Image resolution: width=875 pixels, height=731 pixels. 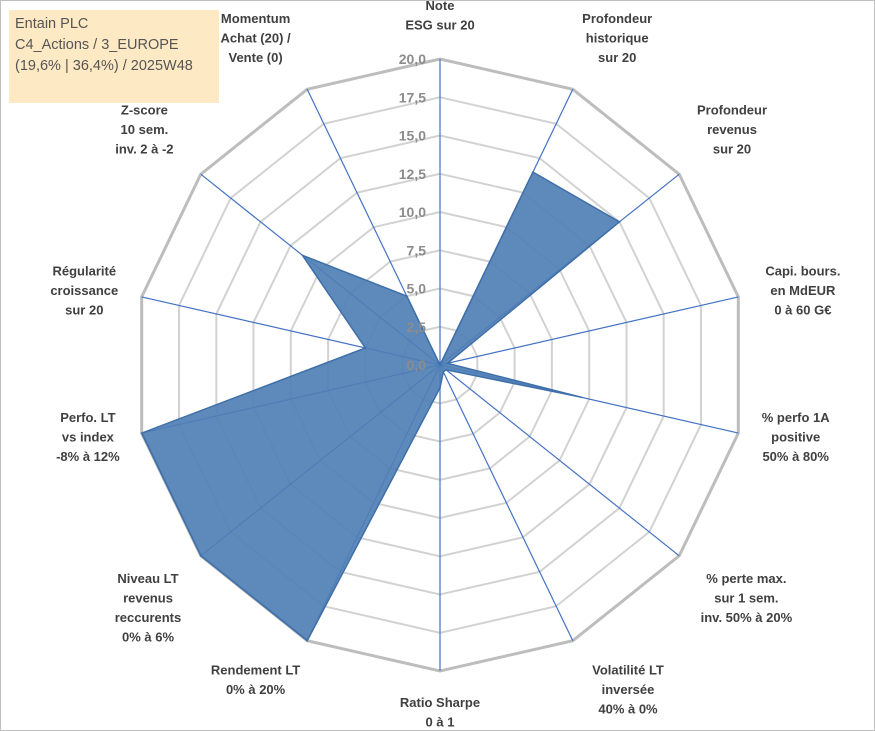 I want to click on axis-label-line: historique, so click(x=617, y=38).